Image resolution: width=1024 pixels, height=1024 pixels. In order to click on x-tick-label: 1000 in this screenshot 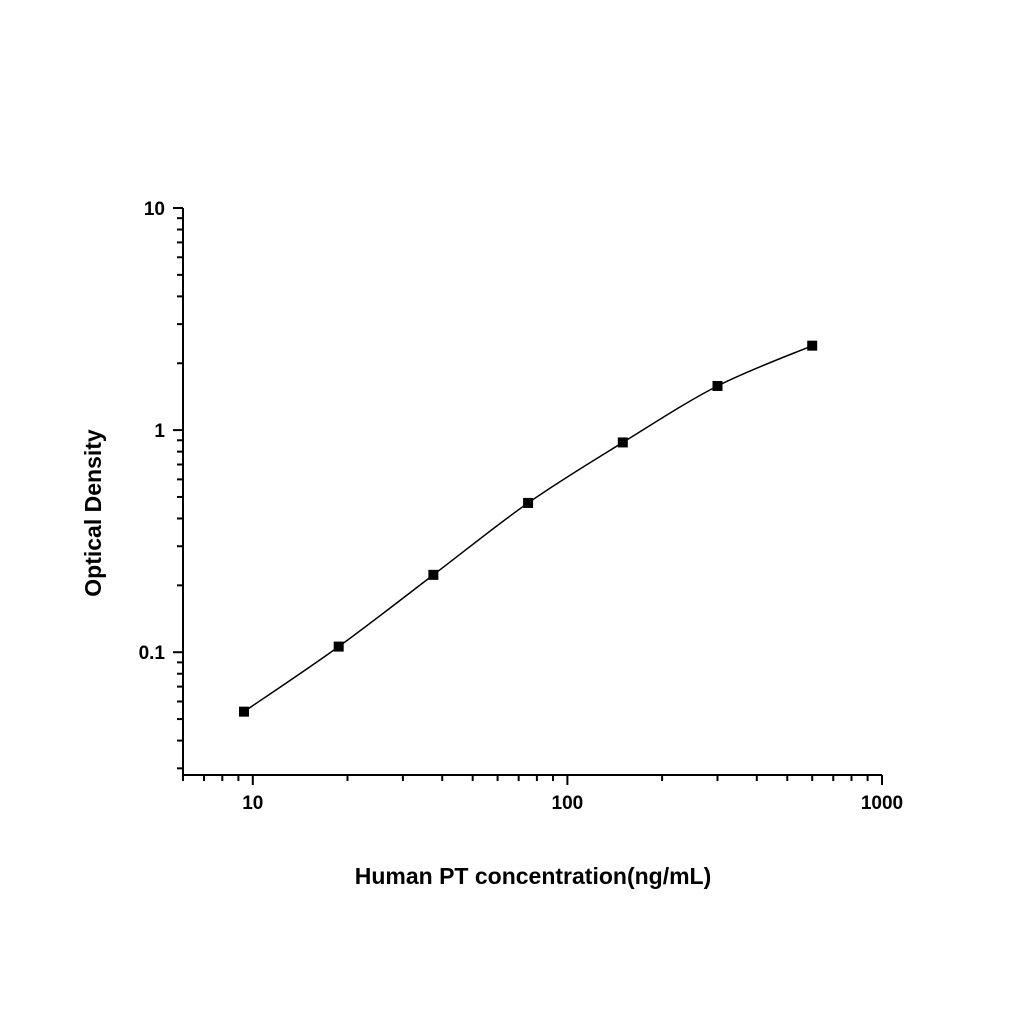, I will do `click(882, 803)`.